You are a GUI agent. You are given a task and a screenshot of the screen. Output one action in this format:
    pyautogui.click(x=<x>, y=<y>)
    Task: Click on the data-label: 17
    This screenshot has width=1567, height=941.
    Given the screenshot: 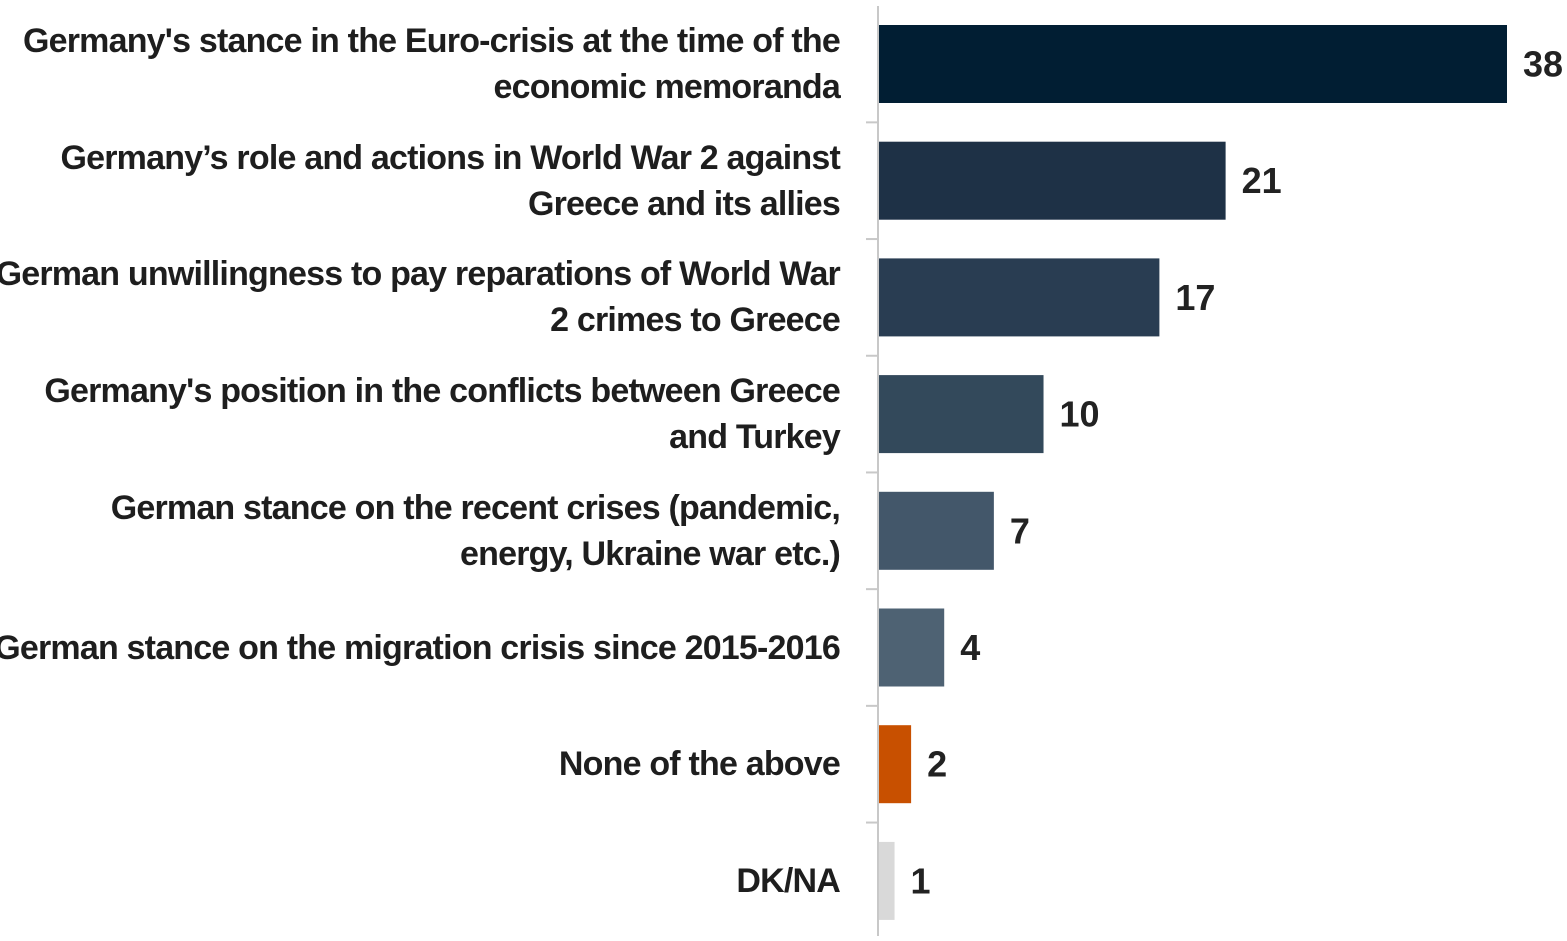 What is the action you would take?
    pyautogui.click(x=1195, y=297)
    